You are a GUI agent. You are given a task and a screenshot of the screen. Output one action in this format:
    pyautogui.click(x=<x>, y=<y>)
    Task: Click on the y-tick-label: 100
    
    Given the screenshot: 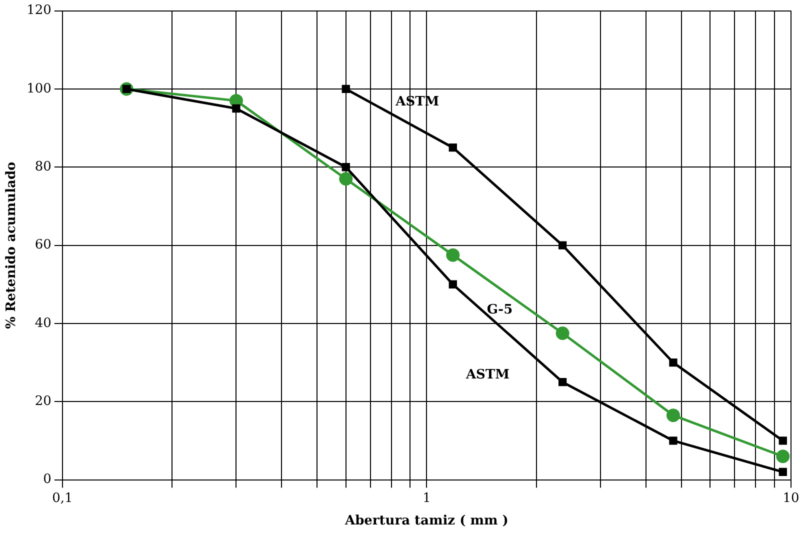 What is the action you would take?
    pyautogui.click(x=39, y=88)
    